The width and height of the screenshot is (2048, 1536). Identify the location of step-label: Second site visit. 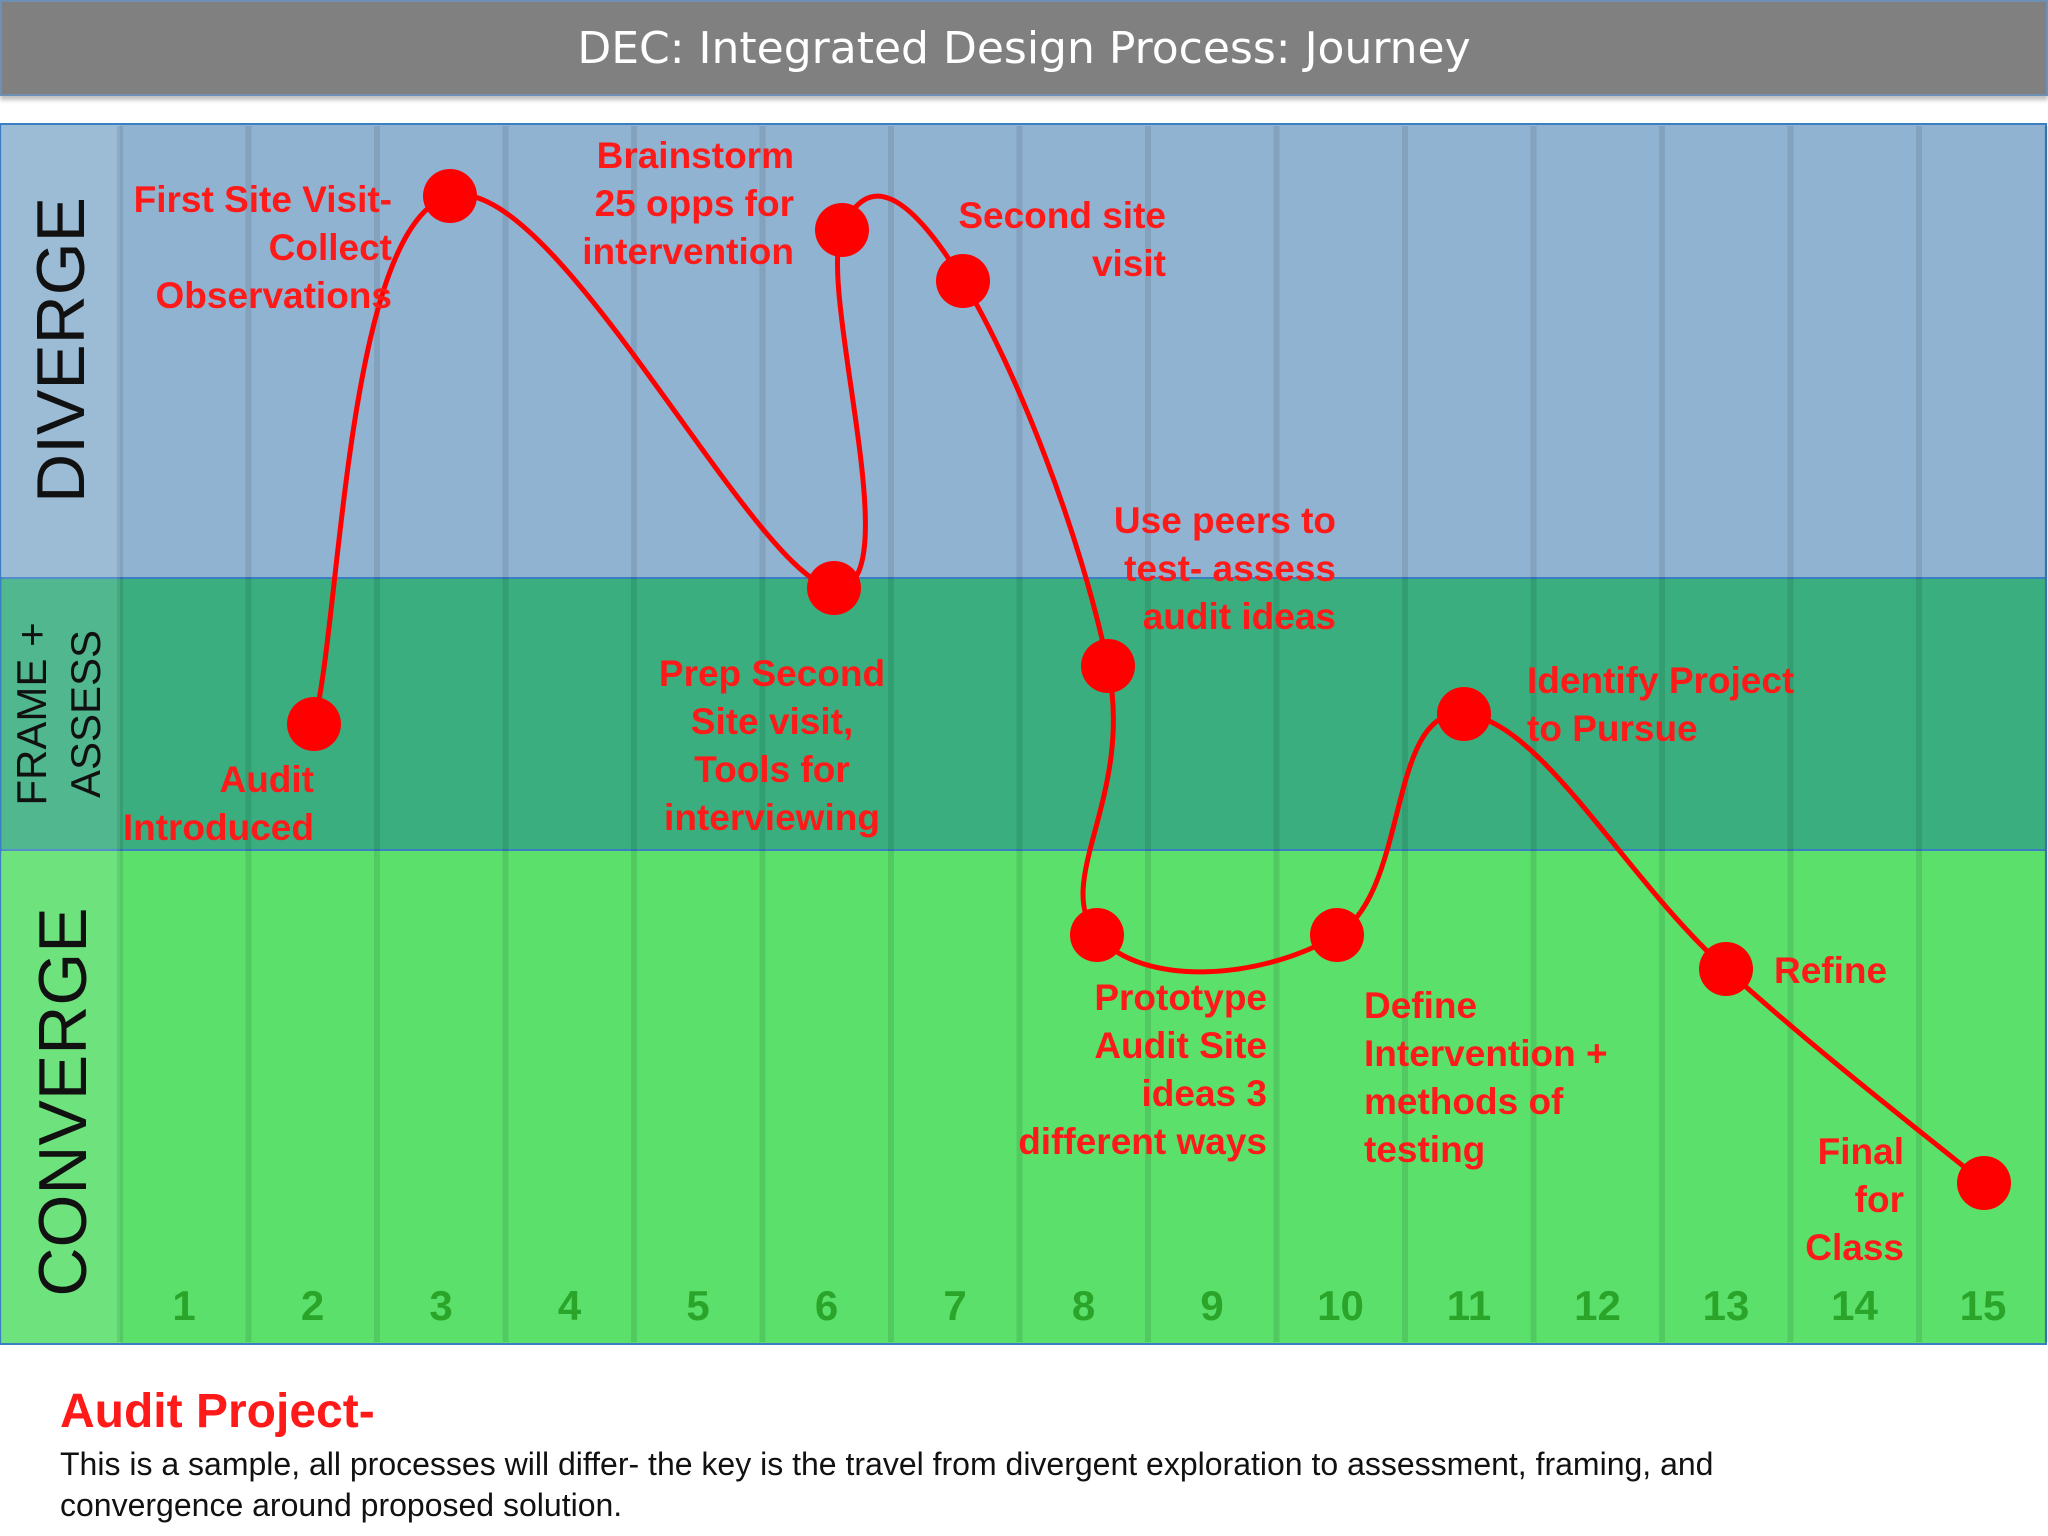
(1062, 239).